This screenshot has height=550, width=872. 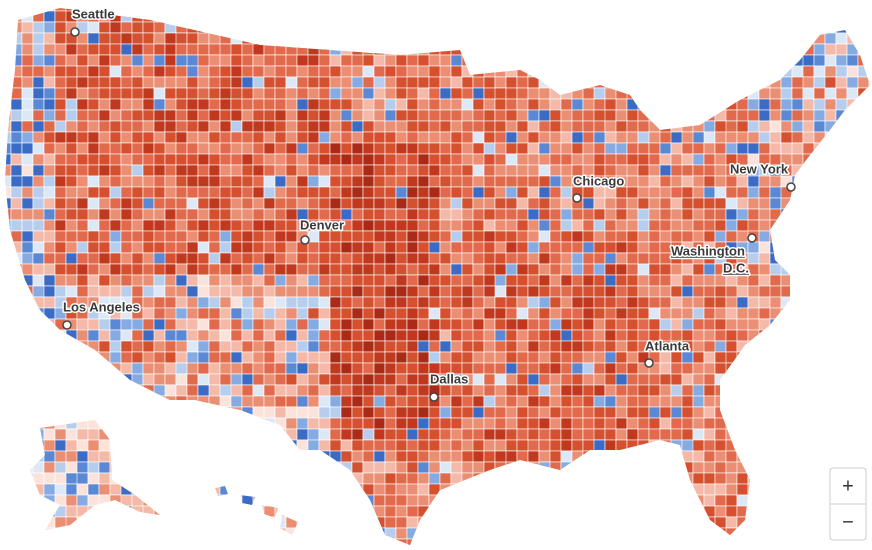 I want to click on zoom-in-button: +, so click(x=848, y=486).